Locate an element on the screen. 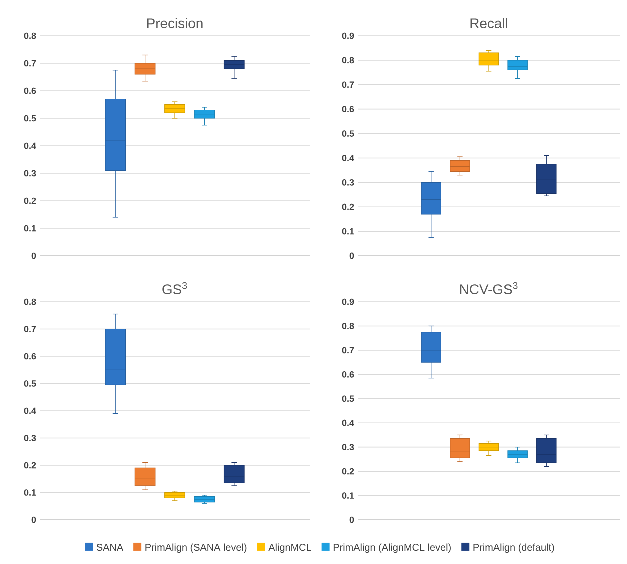  chart-title: Precision is located at coordinates (175, 23).